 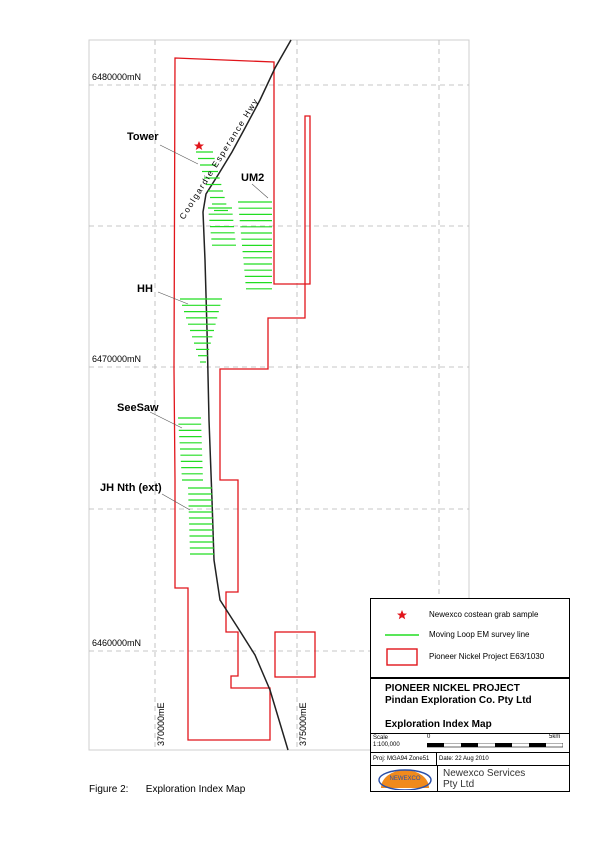 What do you see at coordinates (484, 614) in the screenshot?
I see `legend-sample-label: Newexco costean grab sample` at bounding box center [484, 614].